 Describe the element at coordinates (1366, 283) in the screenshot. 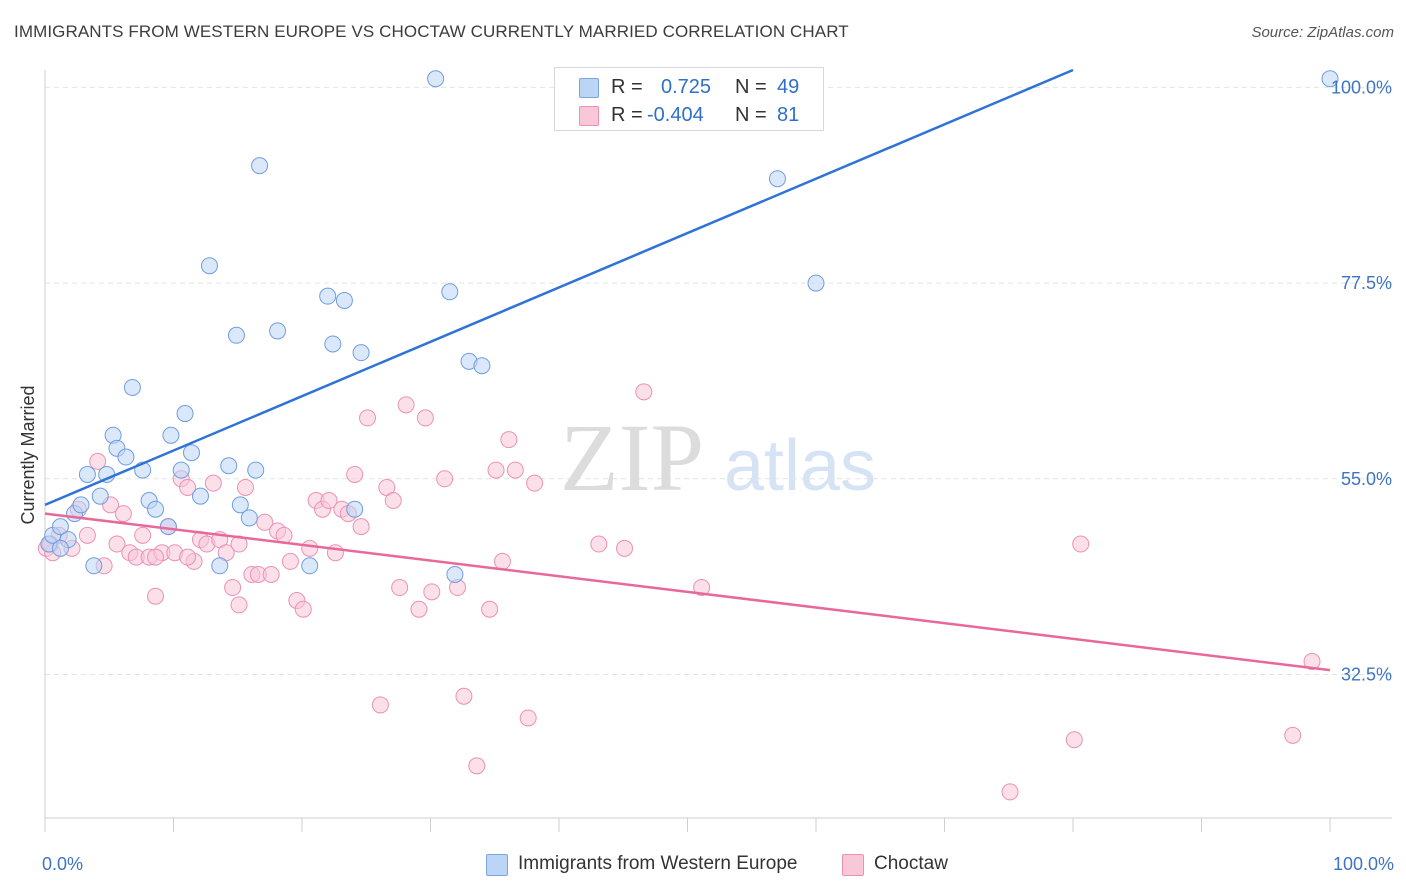

I see `y-tick-label: 77.5%` at that location.